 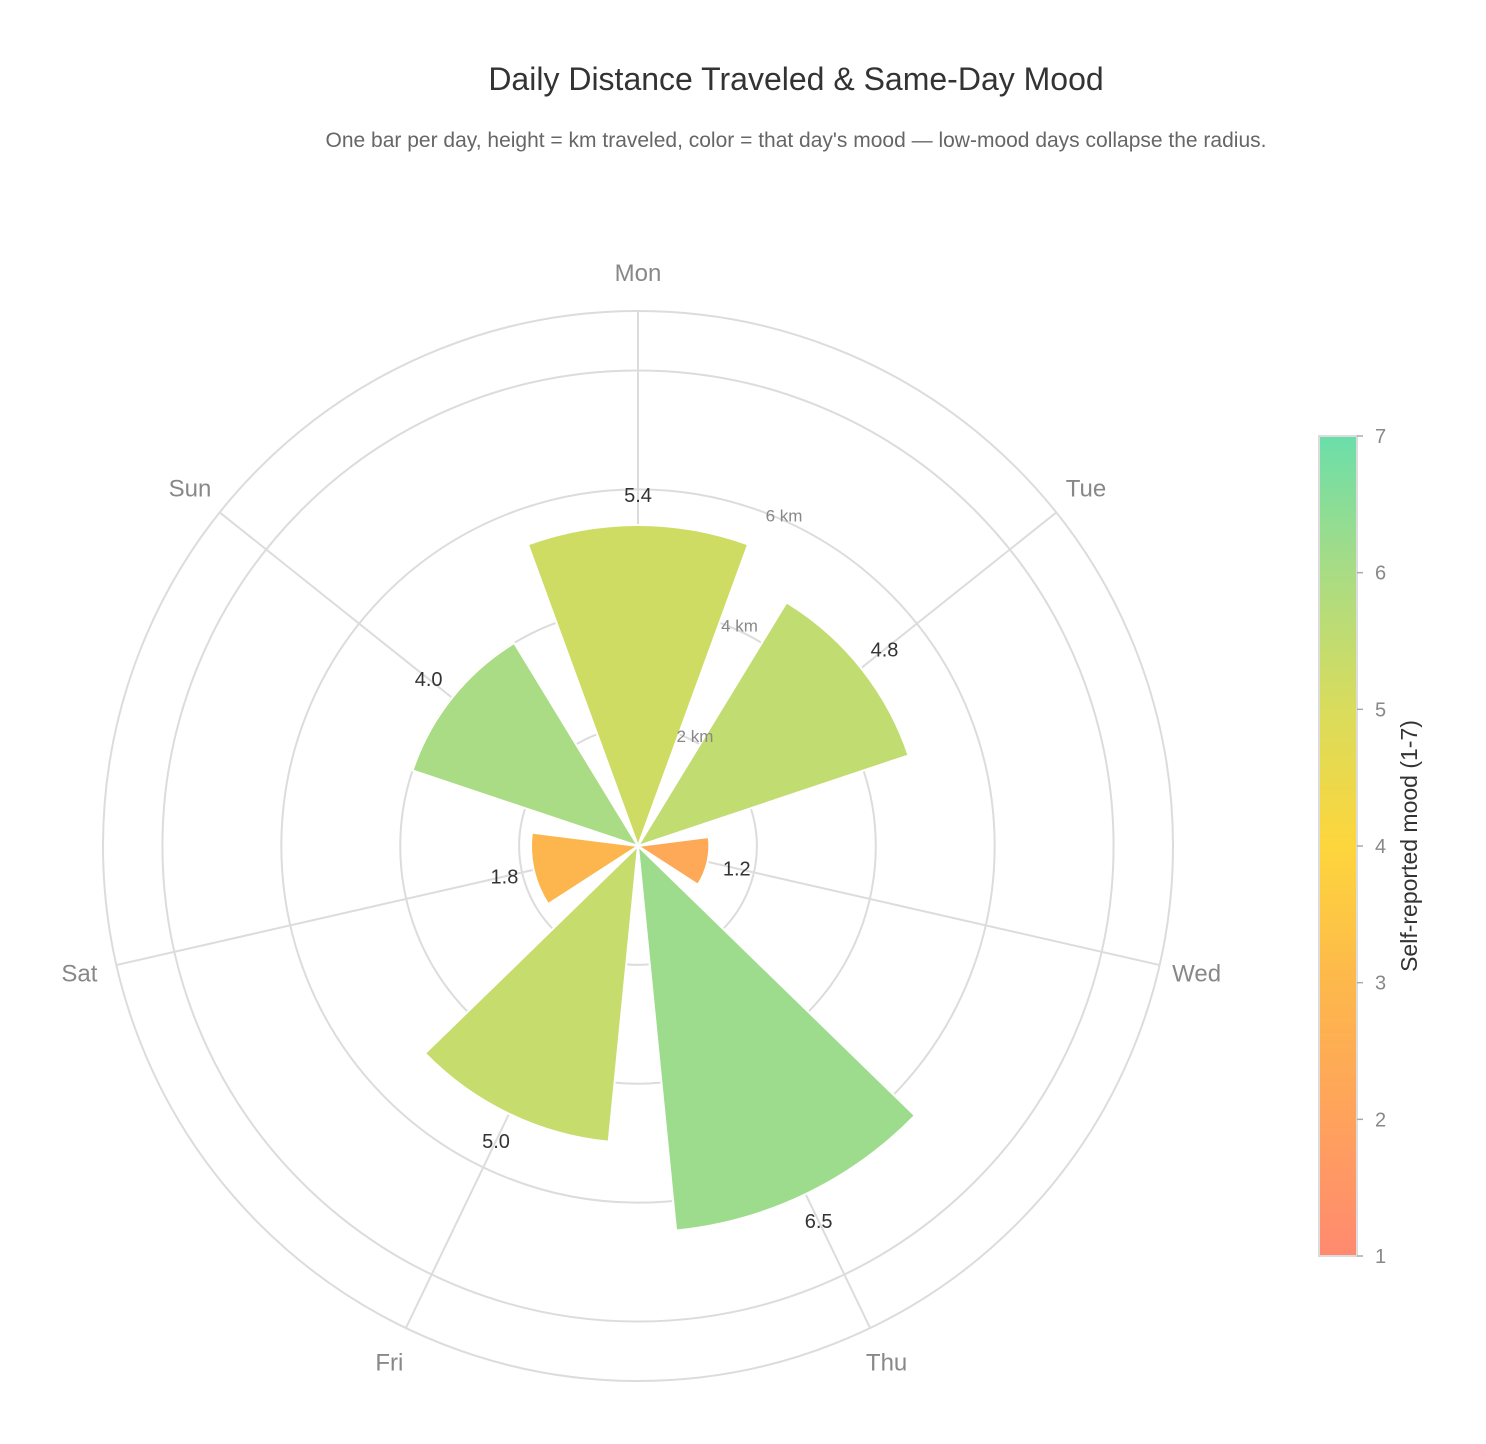 What do you see at coordinates (1380, 847) in the screenshot?
I see `colorbar-tick-label: 4` at bounding box center [1380, 847].